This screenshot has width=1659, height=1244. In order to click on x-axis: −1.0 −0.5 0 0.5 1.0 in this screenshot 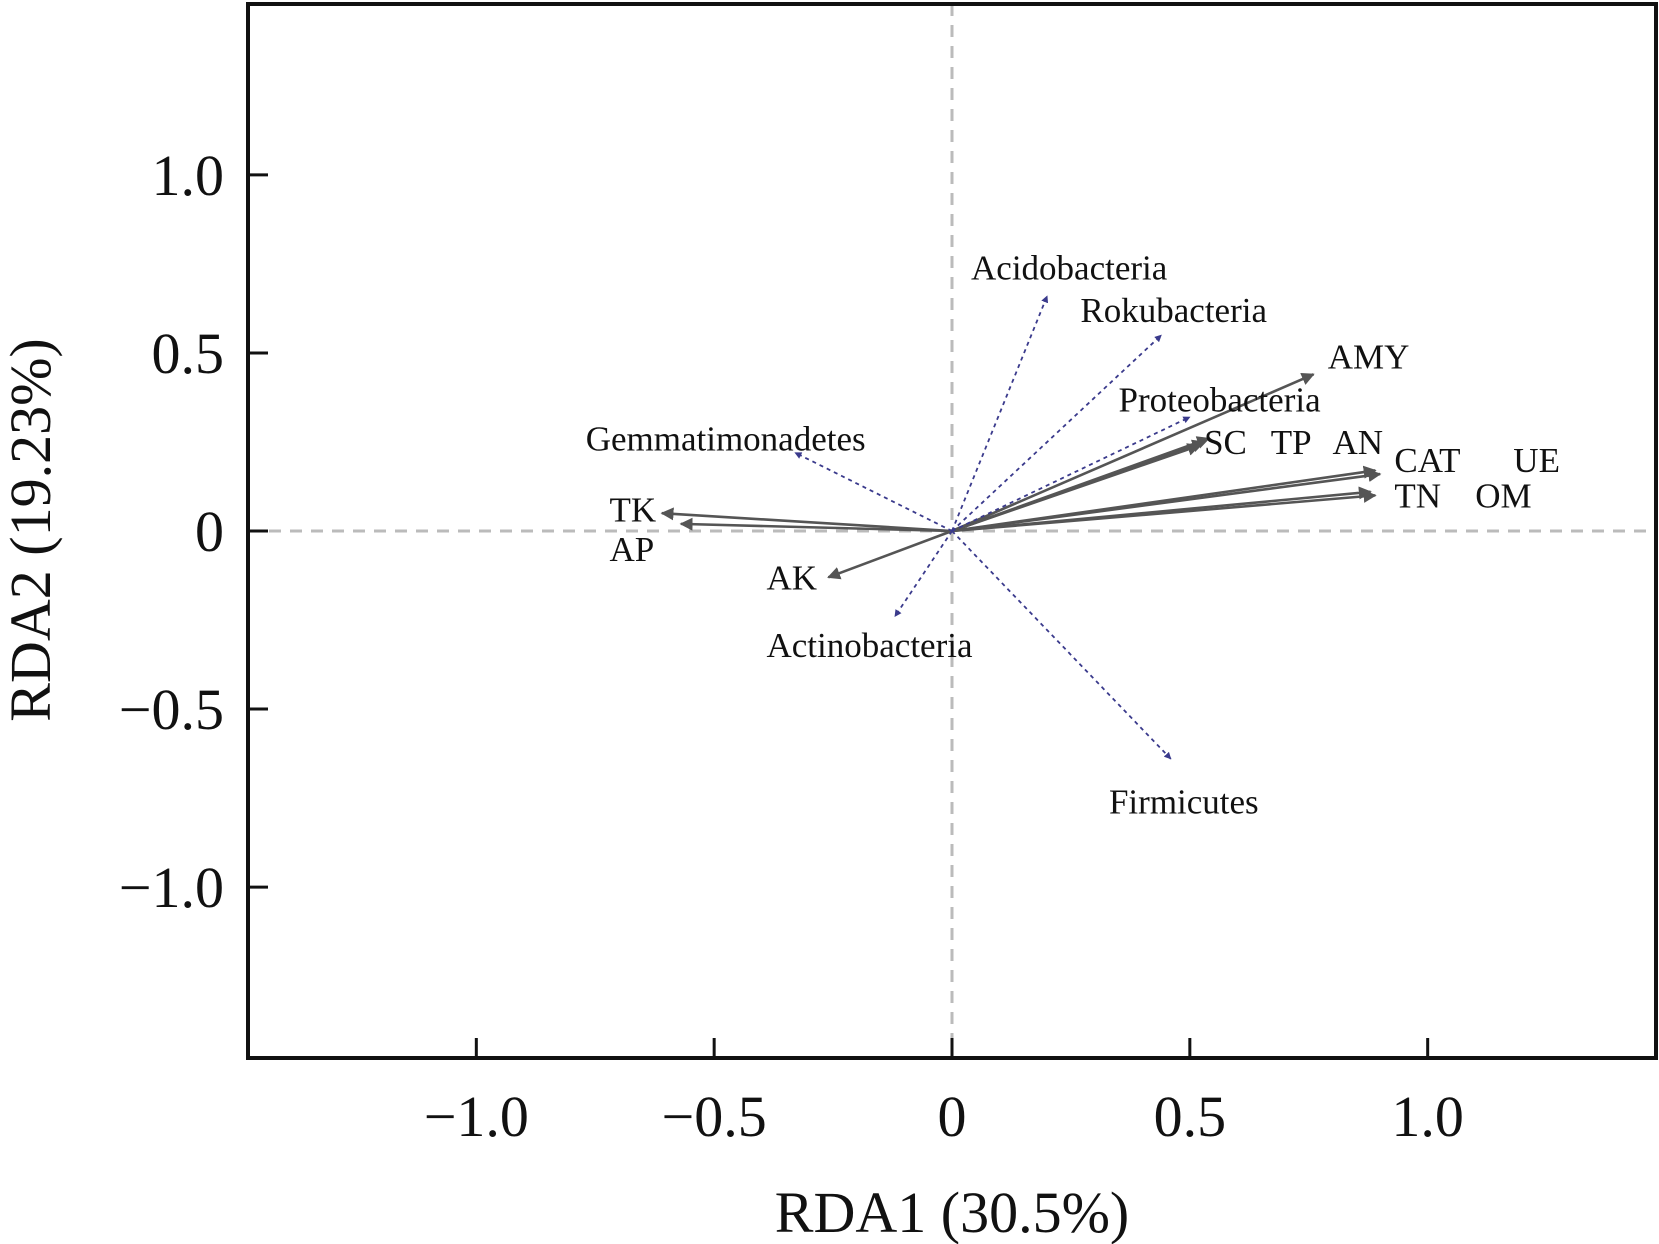, I will do `click(944, 1093)`.